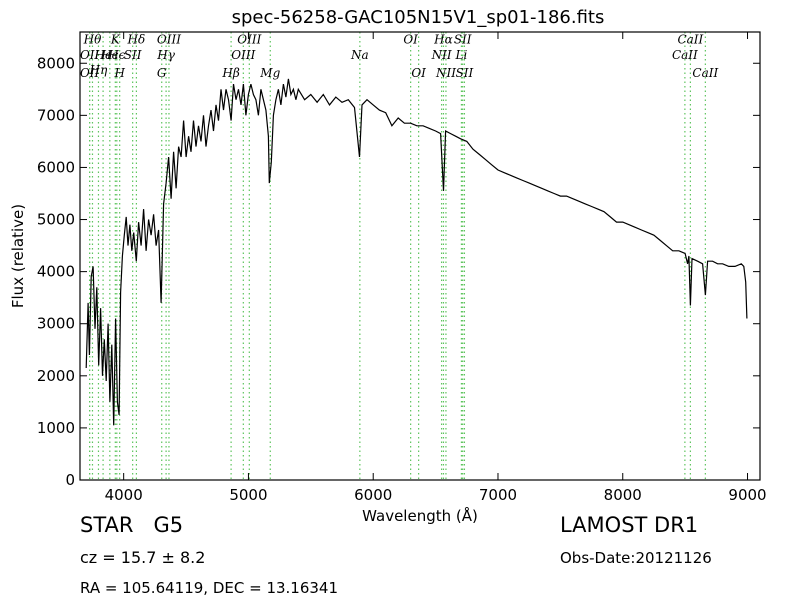 This screenshot has height=600, width=800. Describe the element at coordinates (136, 39) in the screenshot. I see `line-label-10: Hδ` at that location.